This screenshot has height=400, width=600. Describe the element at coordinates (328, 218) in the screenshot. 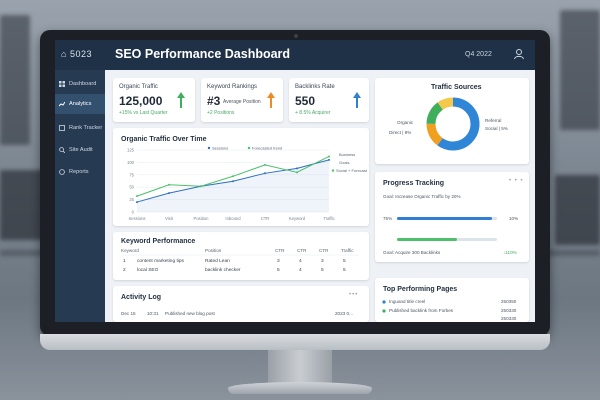

I see `x-tick-label: Traffic` at that location.